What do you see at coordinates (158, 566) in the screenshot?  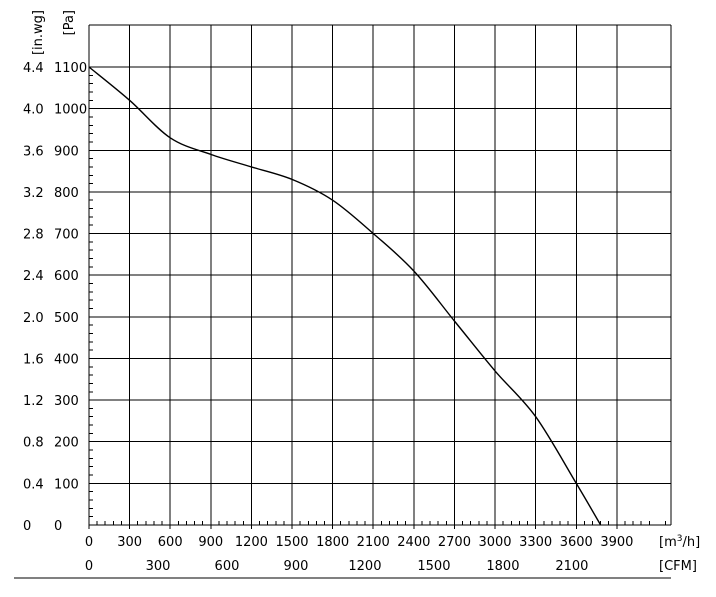 I see `x-tick-label-cfm: 300` at bounding box center [158, 566].